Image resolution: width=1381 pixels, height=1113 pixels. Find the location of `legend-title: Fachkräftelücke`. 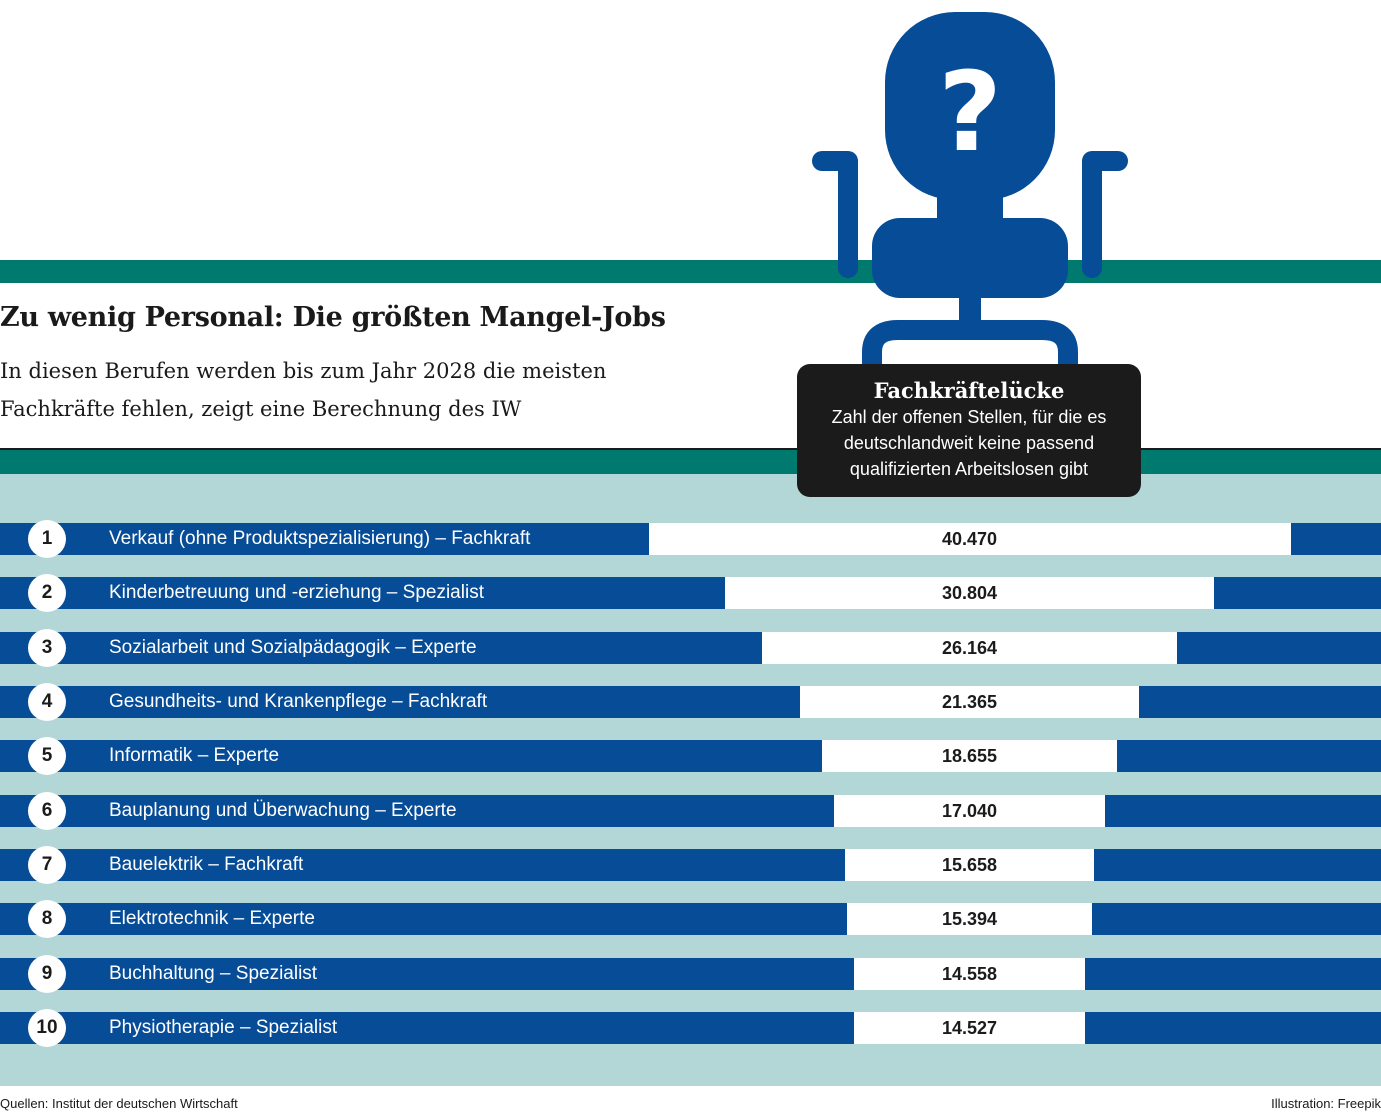

legend-title: Fachkräftelücke is located at coordinates (969, 390).